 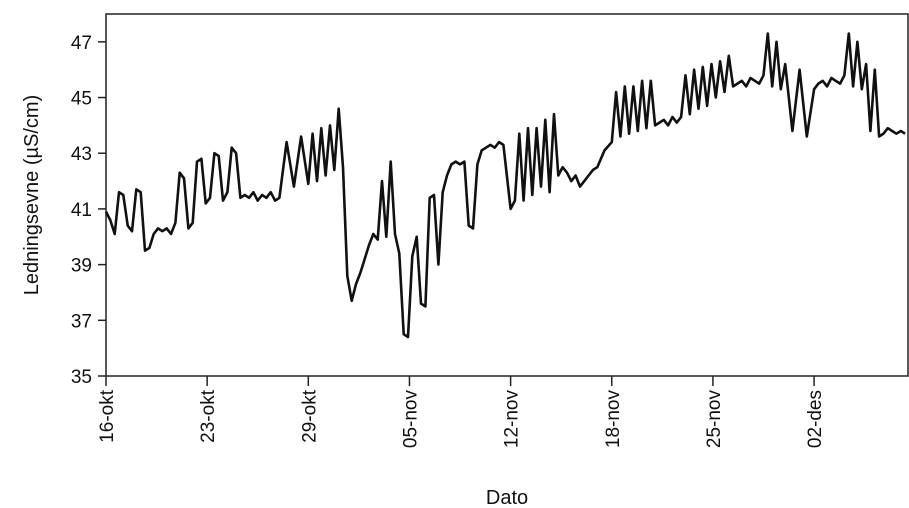 What do you see at coordinates (81, 210) in the screenshot?
I see `y-tick-label: 41` at bounding box center [81, 210].